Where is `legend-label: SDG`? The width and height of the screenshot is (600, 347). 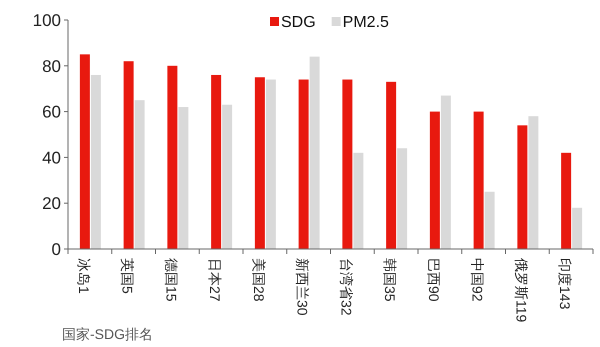 legend-label: SDG is located at coordinates (298, 22).